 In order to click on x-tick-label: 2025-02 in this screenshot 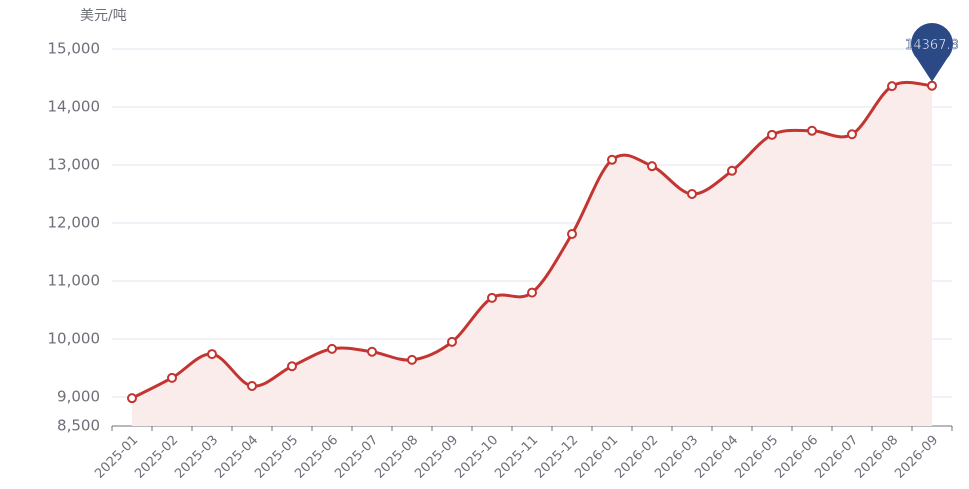, I will do `click(156, 457)`.